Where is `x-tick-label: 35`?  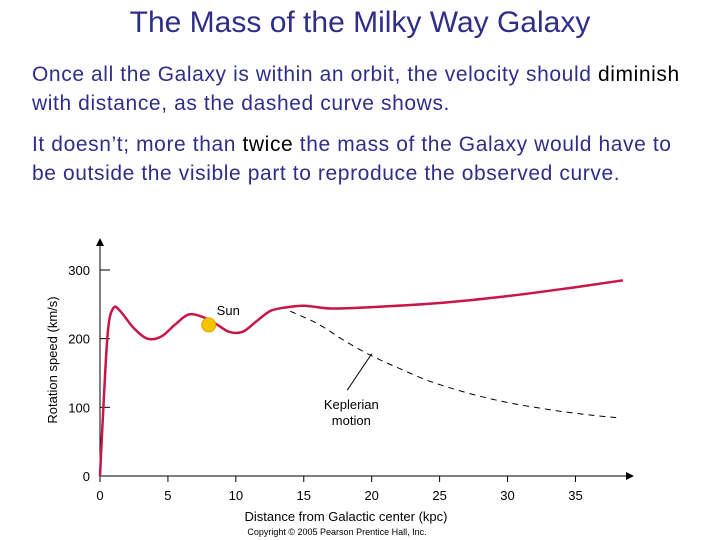
x-tick-label: 35 is located at coordinates (575, 495).